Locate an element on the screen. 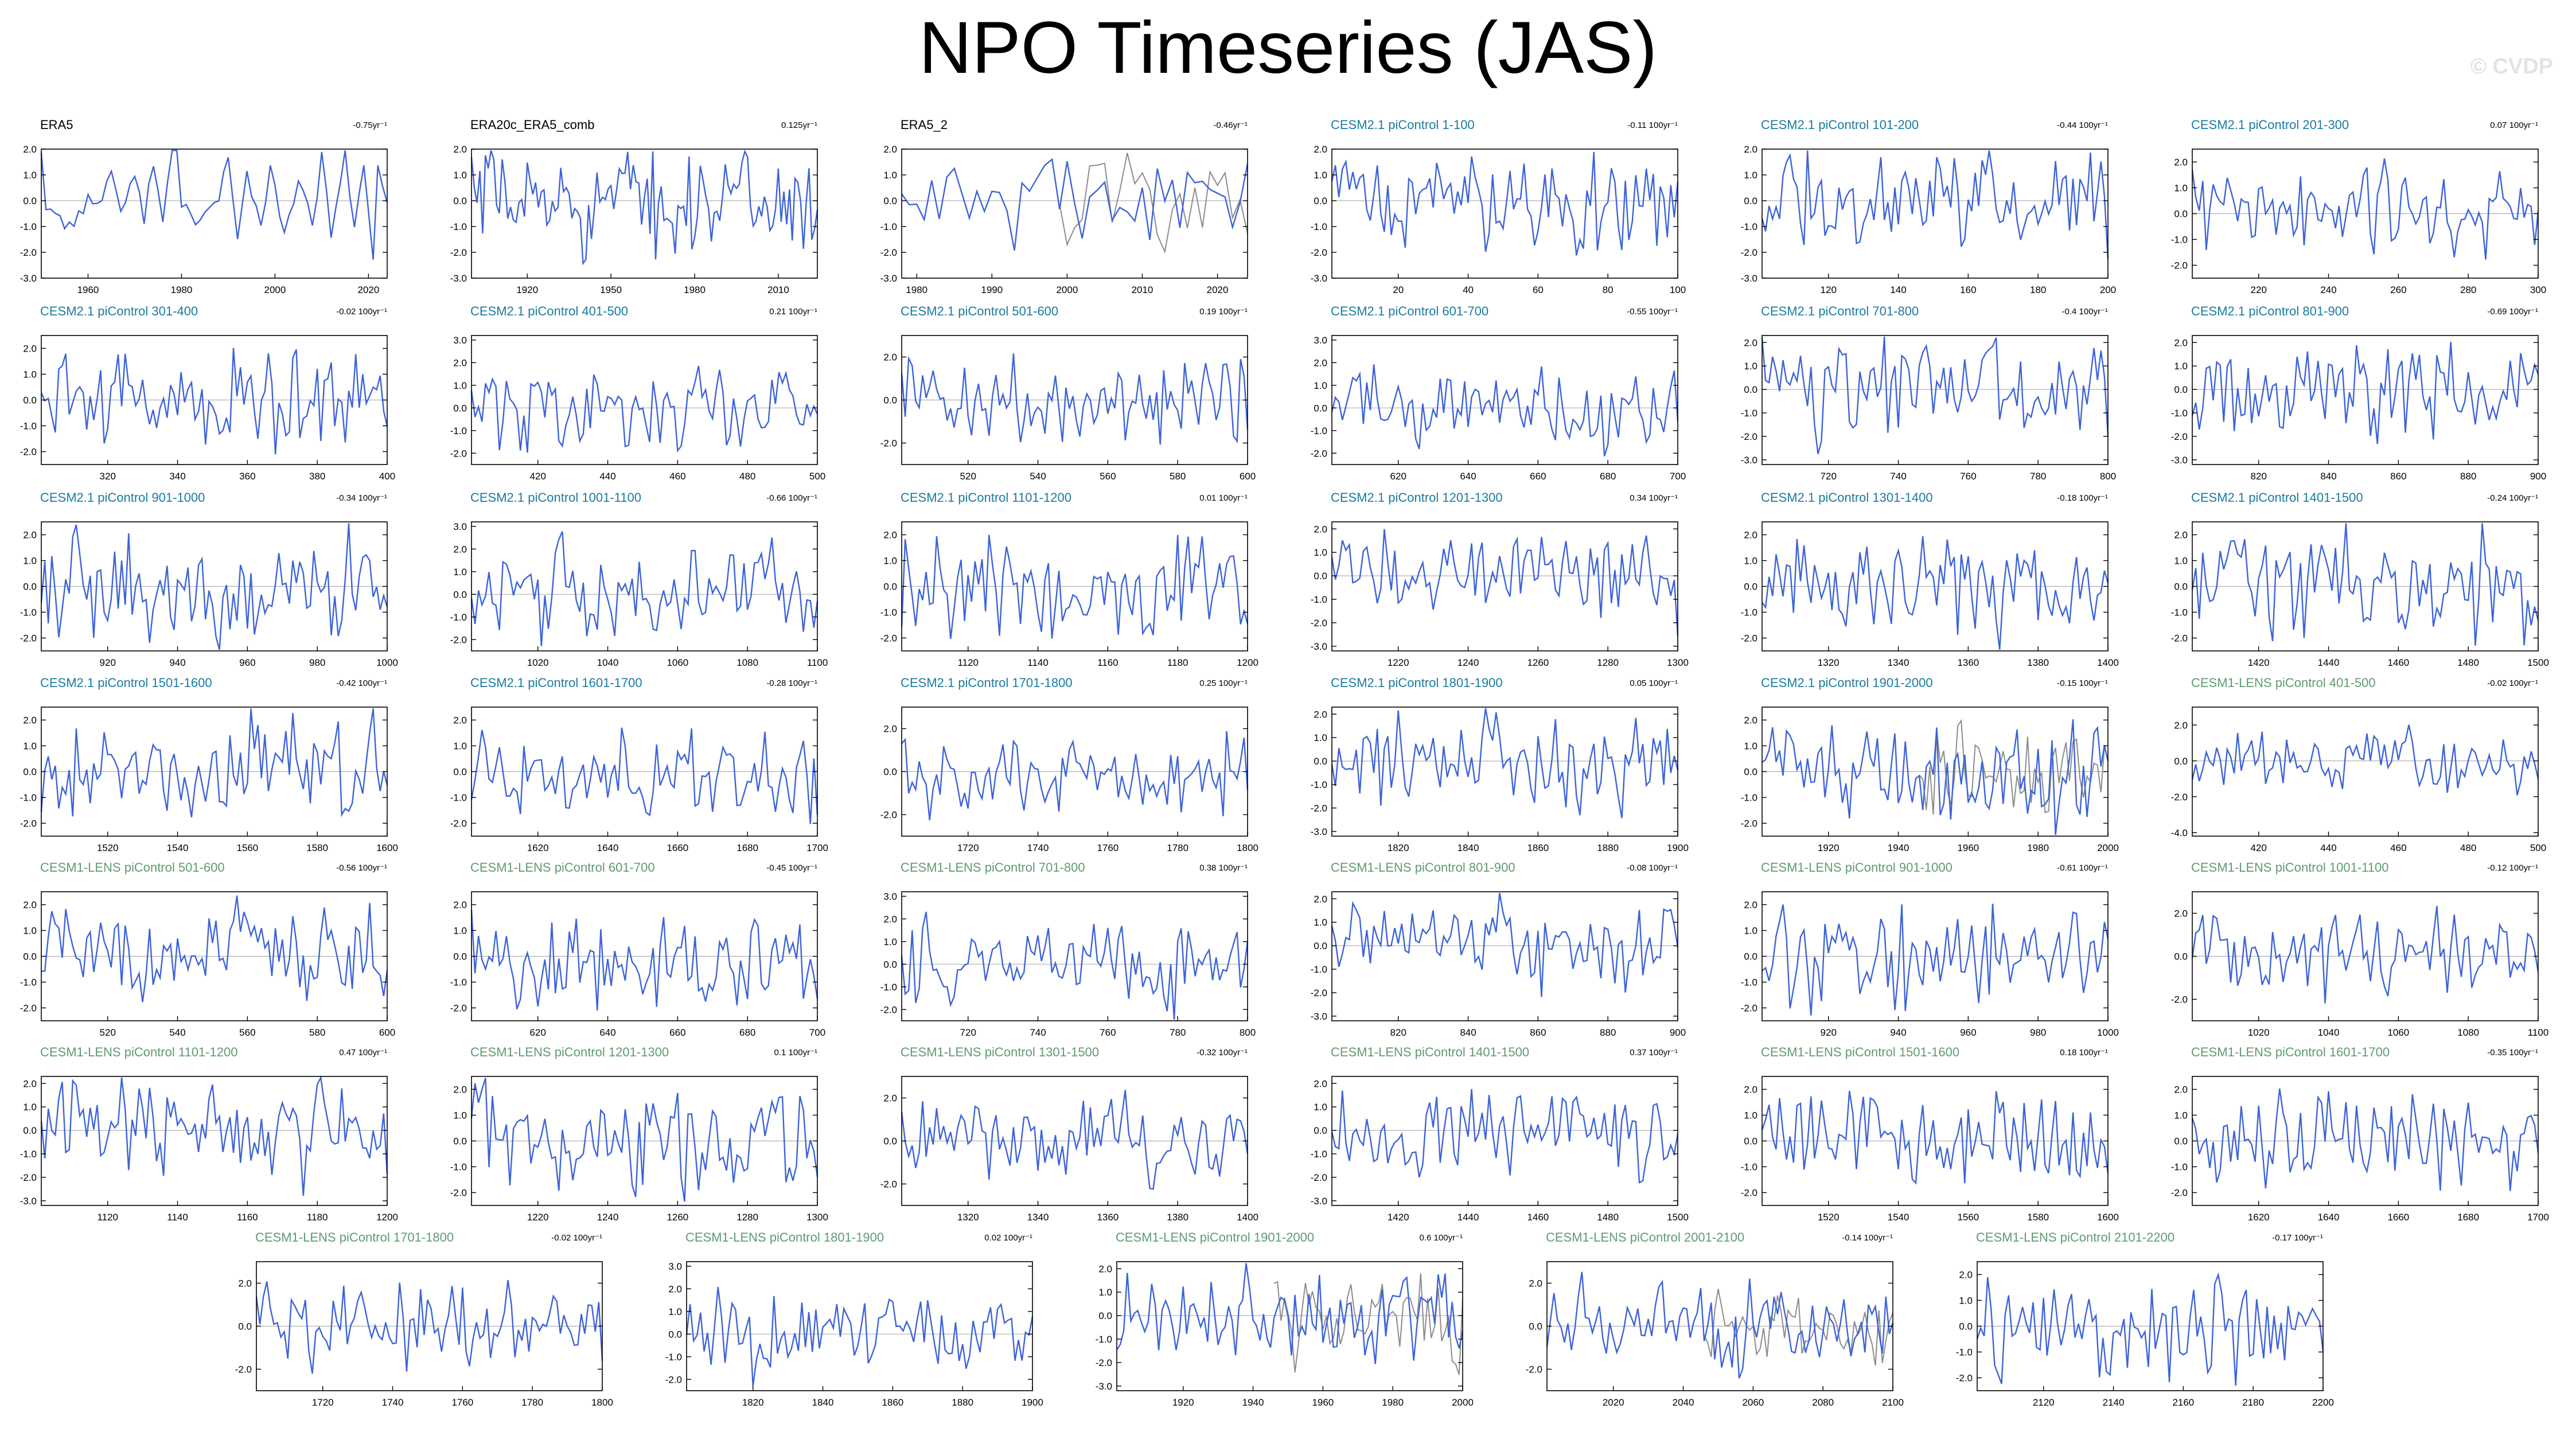 The height and width of the screenshot is (1436, 2576). x-tick-label: 580 is located at coordinates (1178, 476).